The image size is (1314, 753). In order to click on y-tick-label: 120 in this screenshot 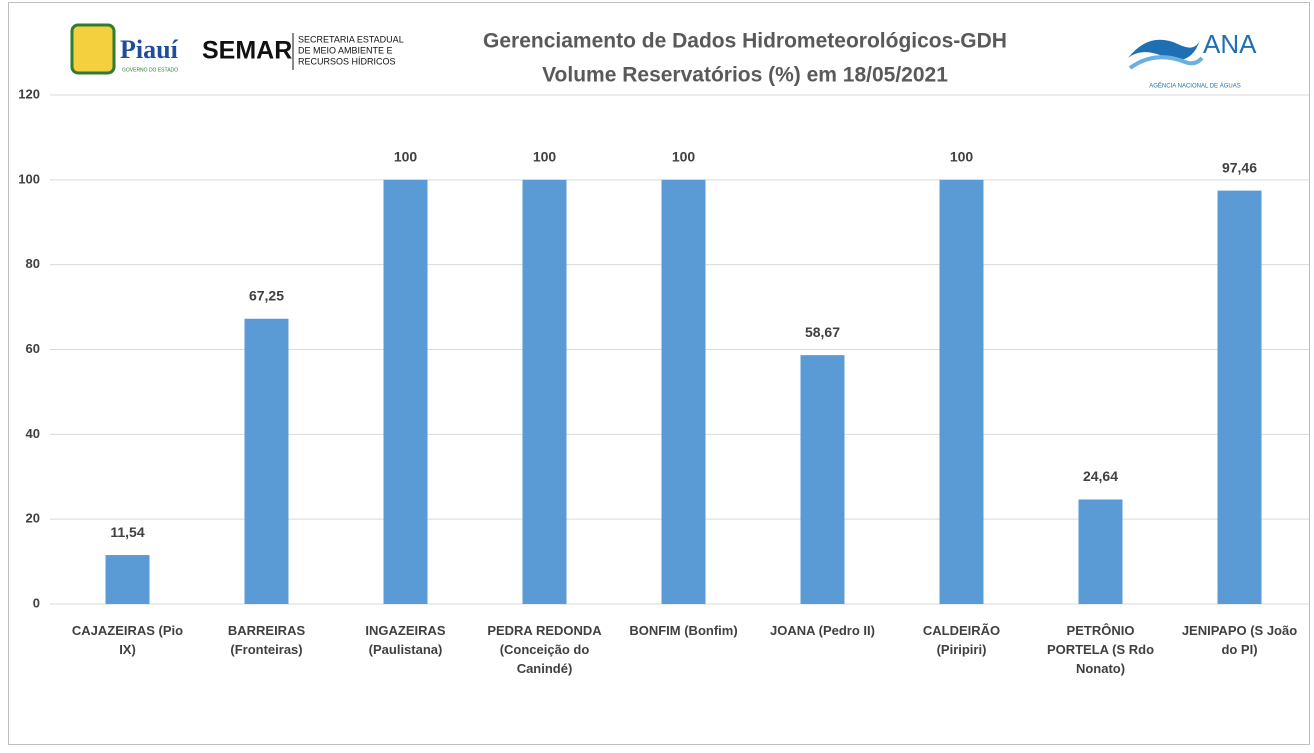, I will do `click(29, 93)`.